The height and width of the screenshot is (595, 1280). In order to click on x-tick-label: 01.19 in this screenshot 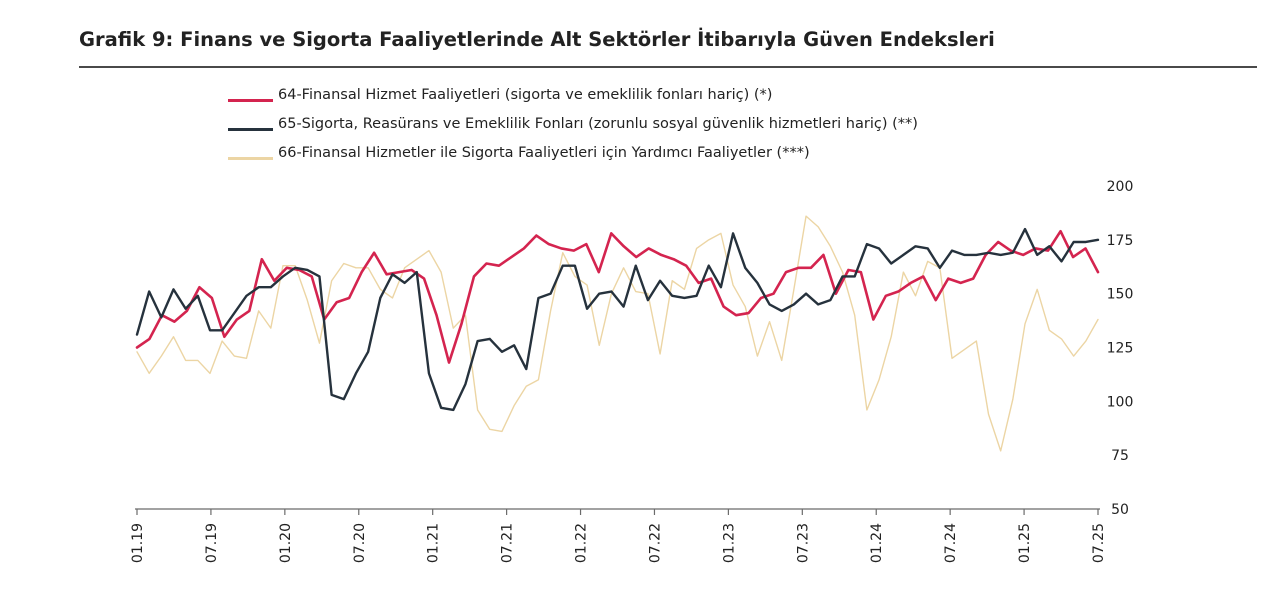, I will do `click(138, 543)`.